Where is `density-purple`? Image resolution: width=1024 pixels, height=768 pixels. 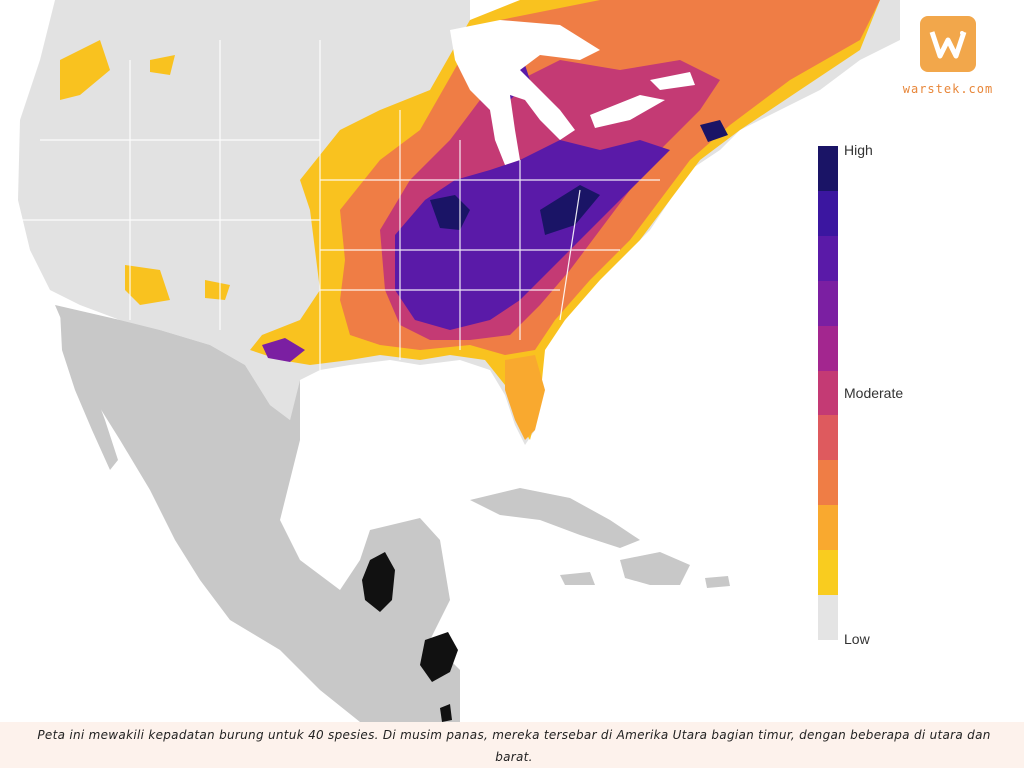
density-purple is located at coordinates (532, 235).